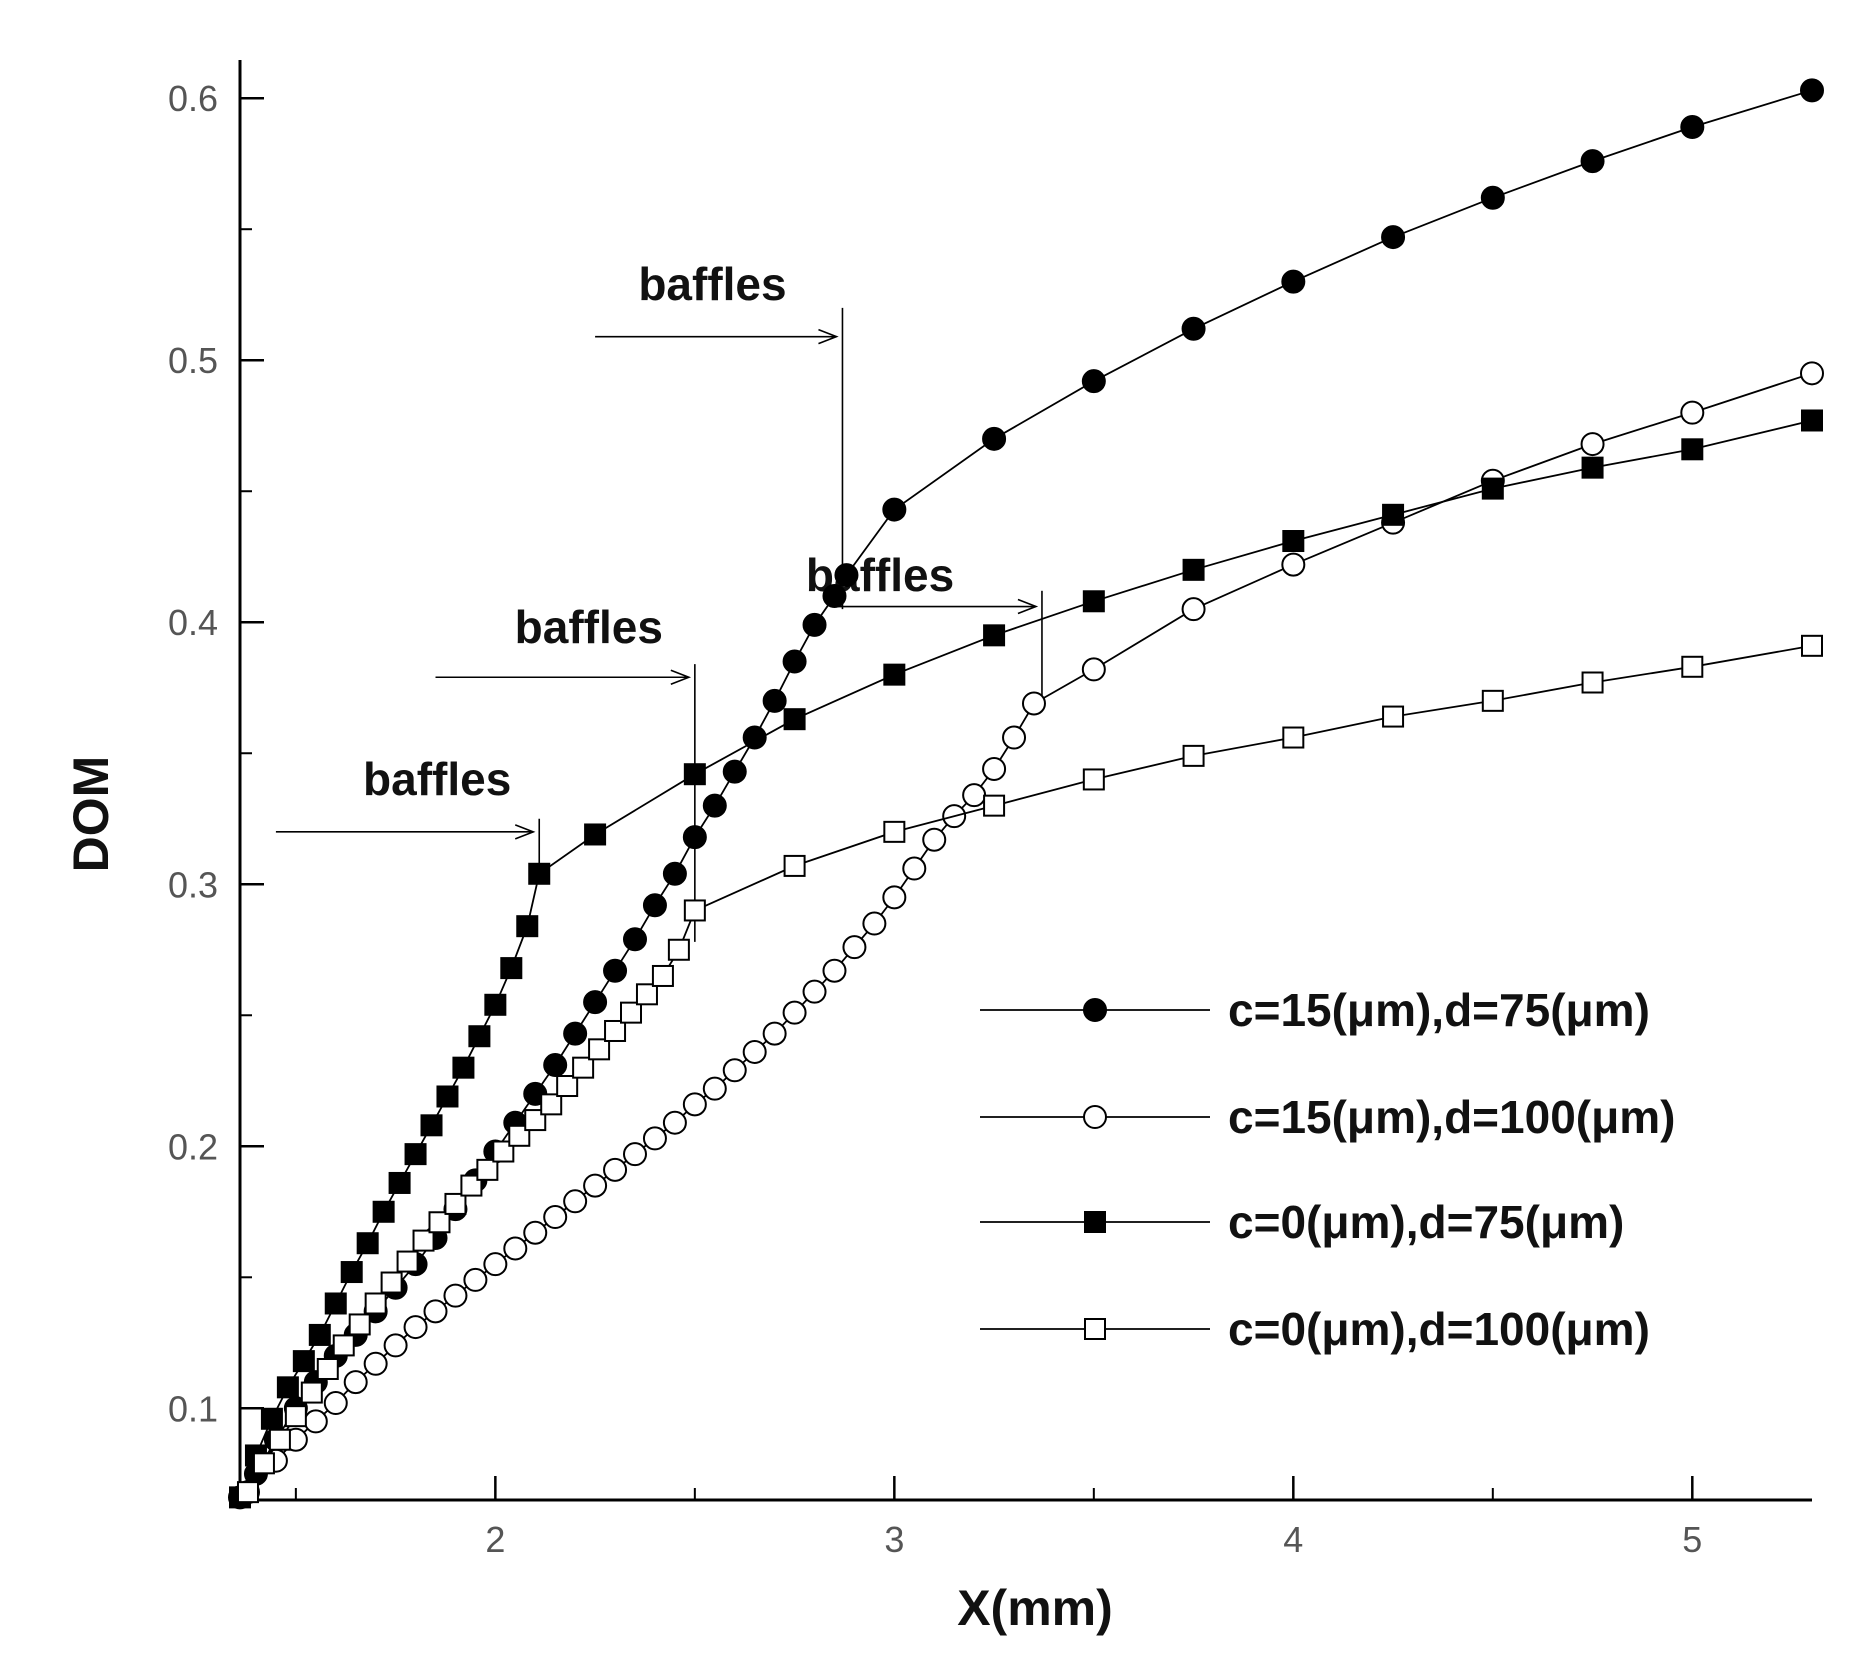  What do you see at coordinates (408, 819) in the screenshot?
I see `baffle-annotation-1: baffles` at bounding box center [408, 819].